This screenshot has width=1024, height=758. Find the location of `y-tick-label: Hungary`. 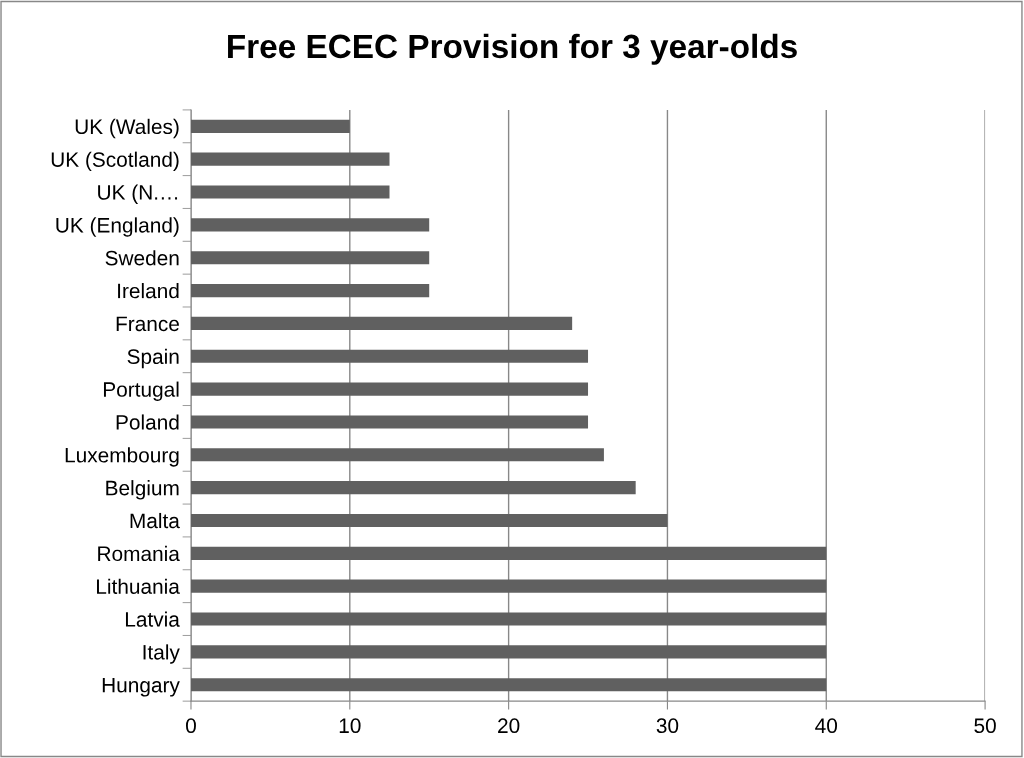

y-tick-label: Hungary is located at coordinates (141, 687).